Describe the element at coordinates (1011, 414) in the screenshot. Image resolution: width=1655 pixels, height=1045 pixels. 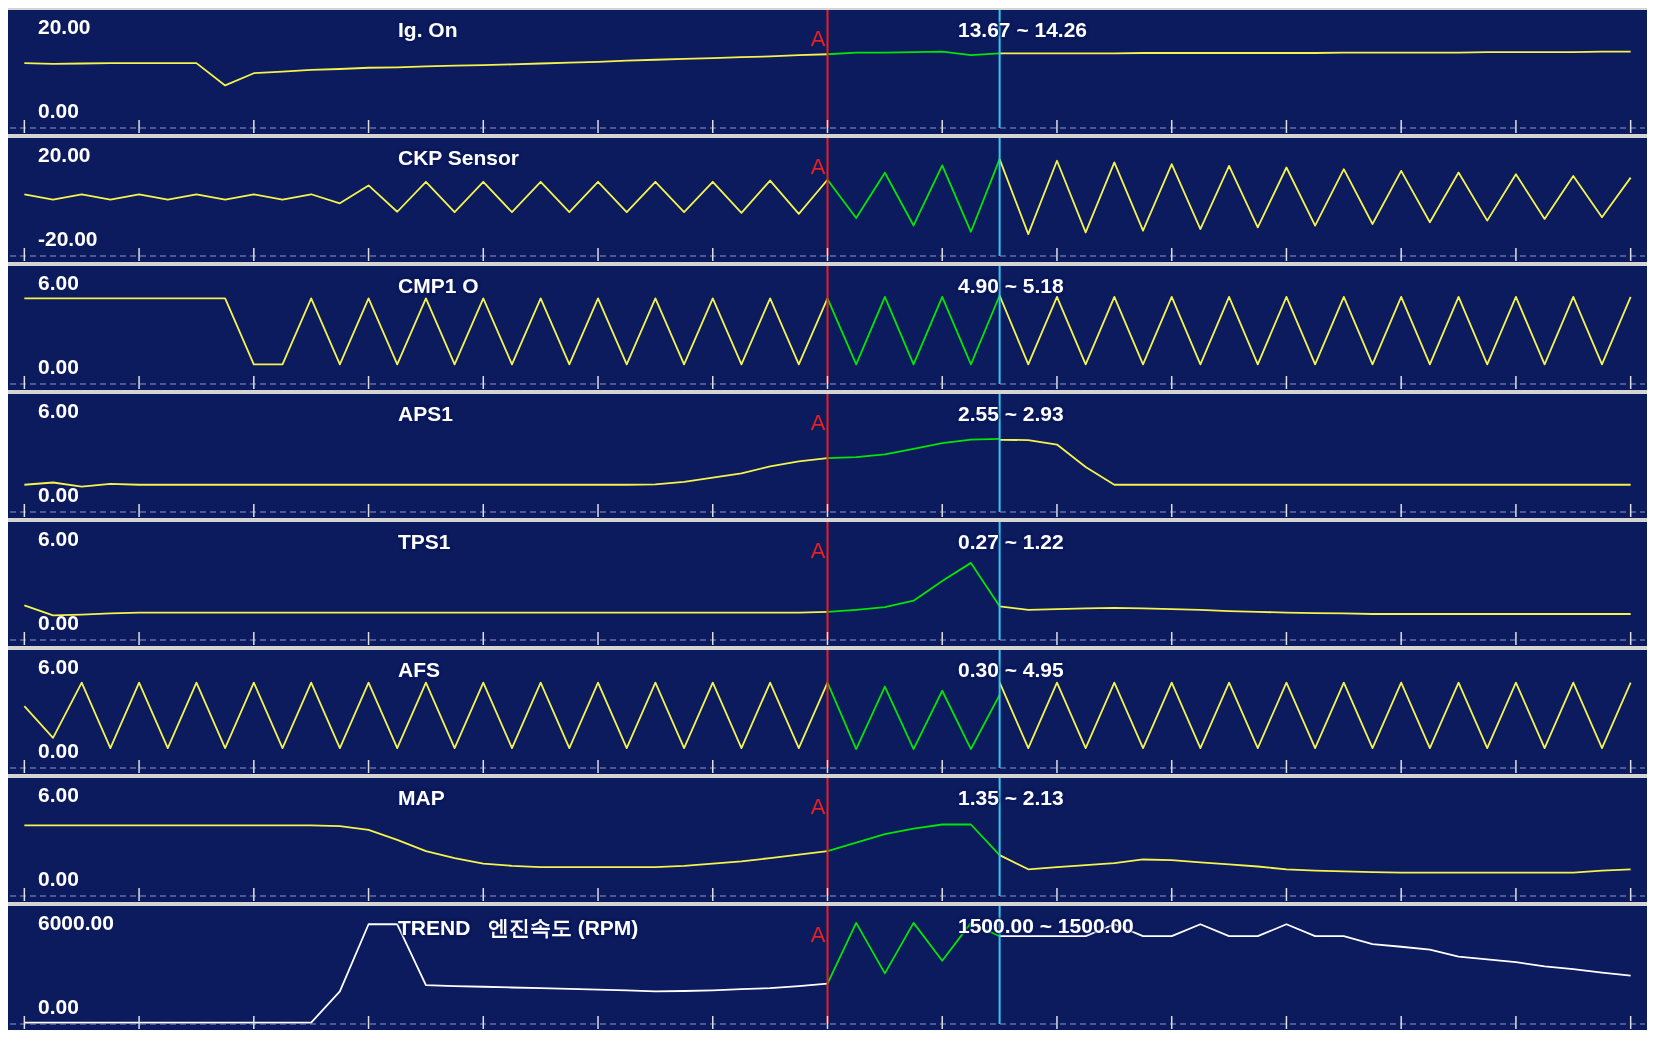
I see `annotation: 2.55 ~ 2.93` at that location.